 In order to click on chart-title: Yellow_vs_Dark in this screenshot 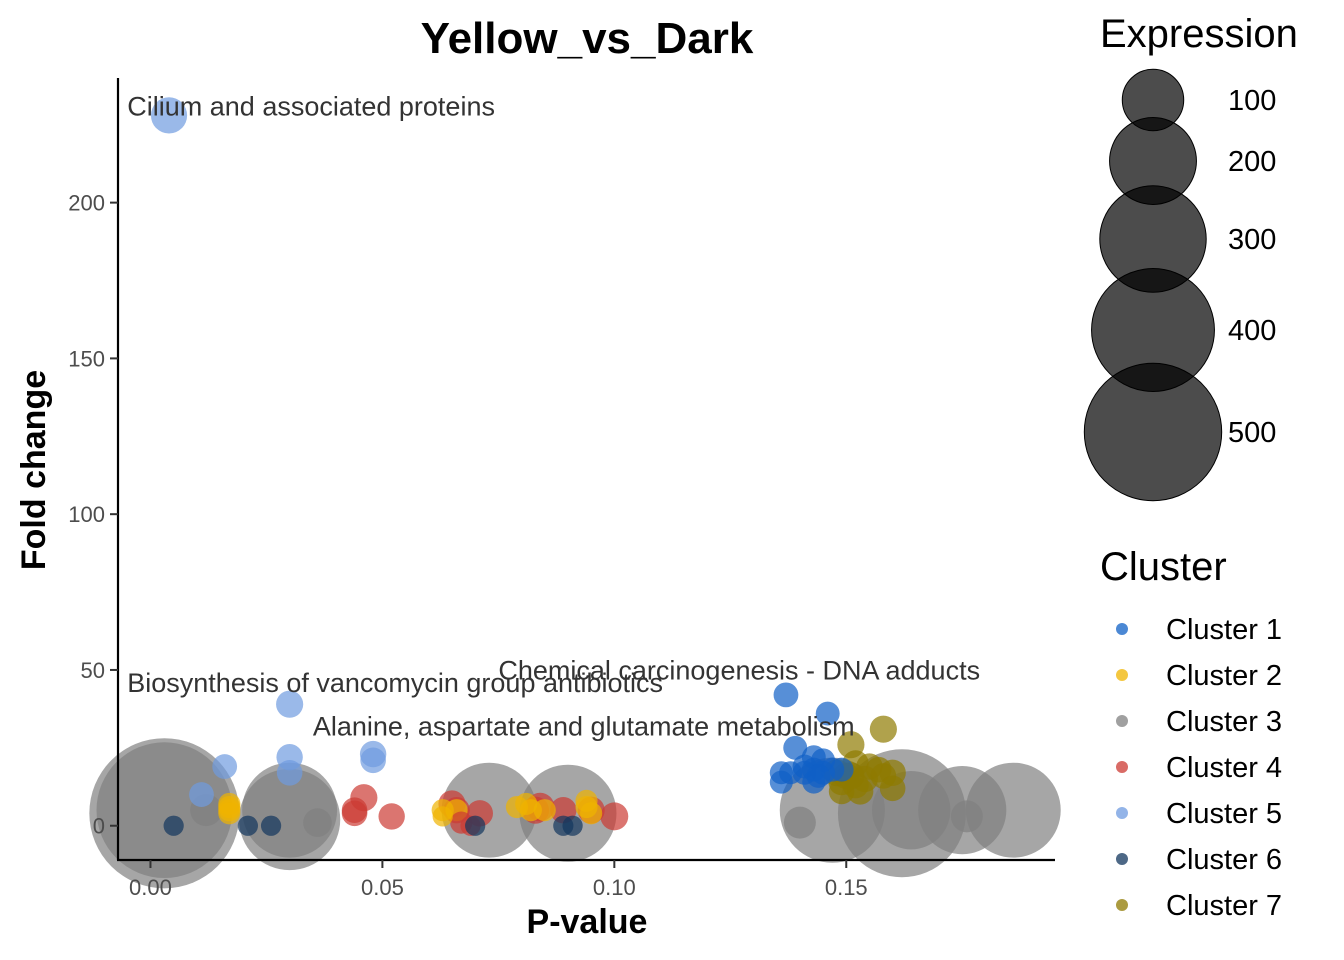, I will do `click(587, 38)`.